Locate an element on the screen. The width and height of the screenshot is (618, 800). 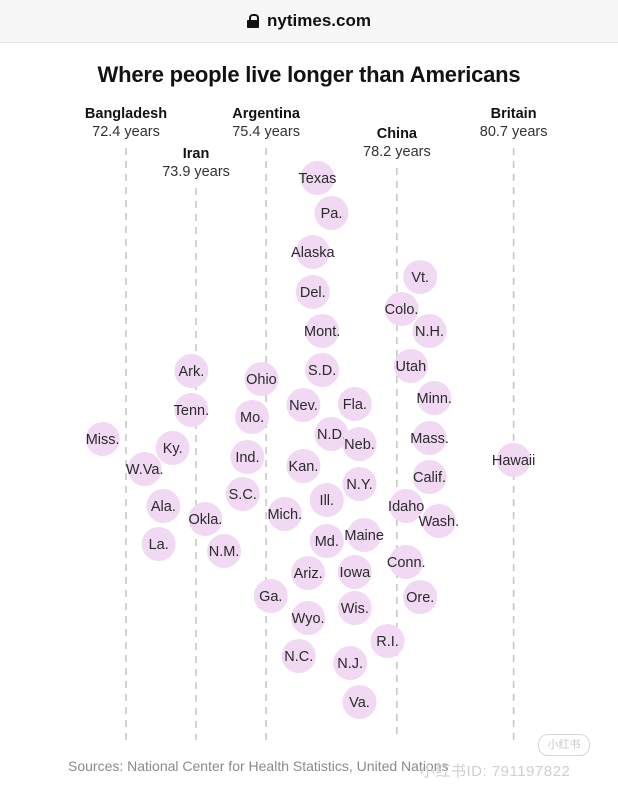
state-bubble-okla is located at coordinates (205, 519).